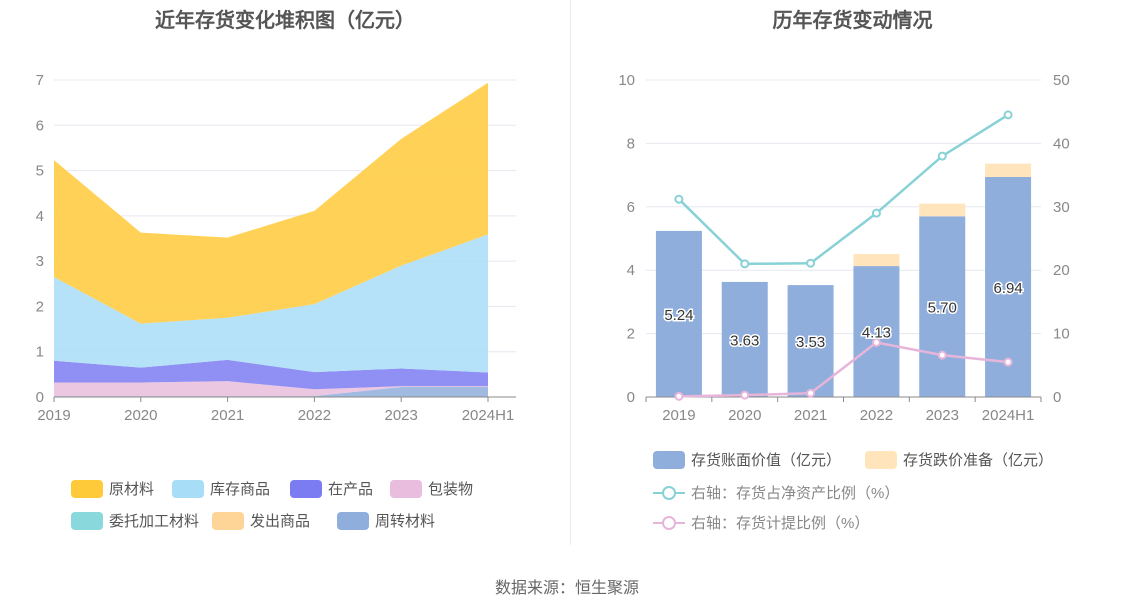 This screenshot has height=612, width=1134. I want to click on right-y2-tick-label: 40, so click(1061, 143).